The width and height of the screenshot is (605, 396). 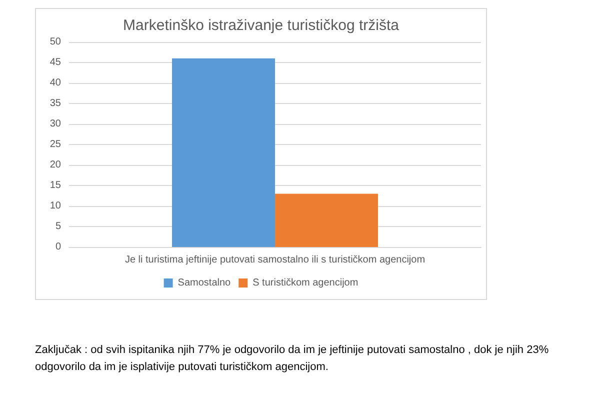 I want to click on y-tick-label: 10, so click(x=56, y=206).